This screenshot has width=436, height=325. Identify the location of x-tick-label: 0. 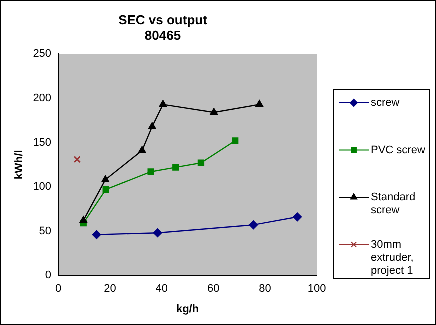
(58, 289).